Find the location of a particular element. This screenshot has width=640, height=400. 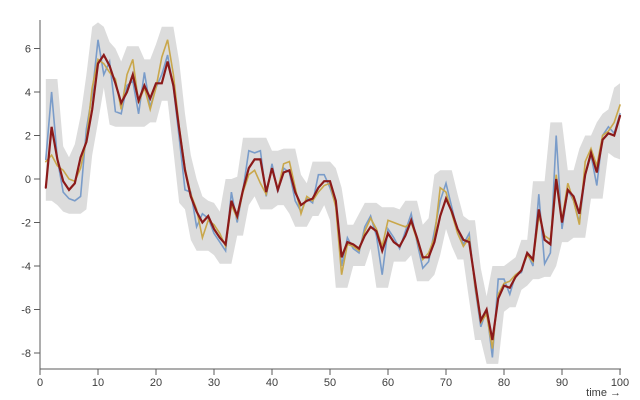

x-tick-label: 30 is located at coordinates (214, 383).